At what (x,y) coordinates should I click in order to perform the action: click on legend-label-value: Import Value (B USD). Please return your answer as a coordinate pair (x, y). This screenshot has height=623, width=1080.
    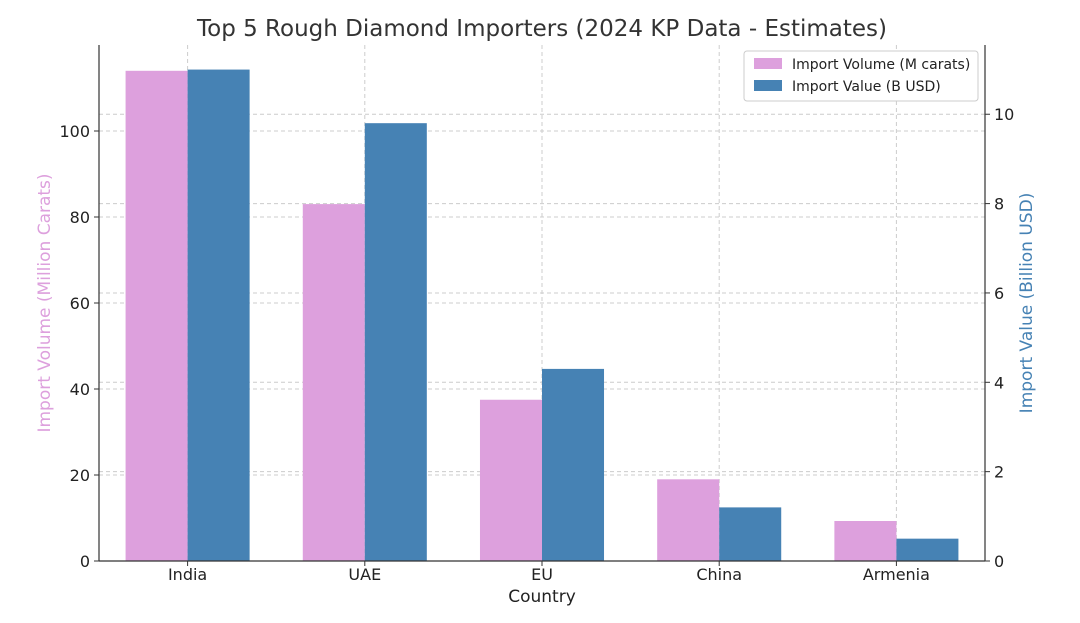
    Looking at the image, I should click on (866, 87).